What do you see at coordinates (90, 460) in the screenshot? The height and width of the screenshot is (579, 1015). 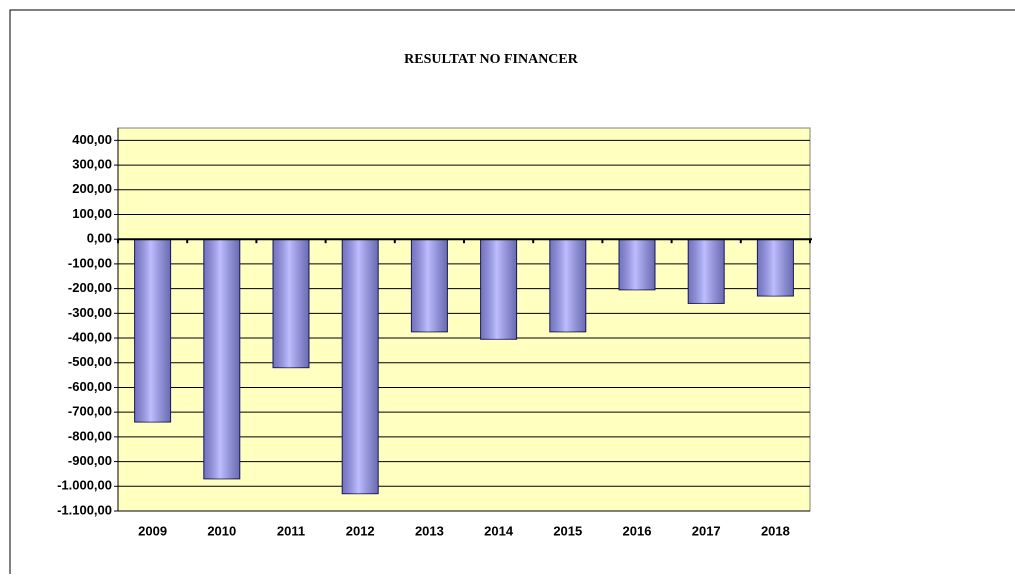 I see `y-tick-label: -900,00` at bounding box center [90, 460].